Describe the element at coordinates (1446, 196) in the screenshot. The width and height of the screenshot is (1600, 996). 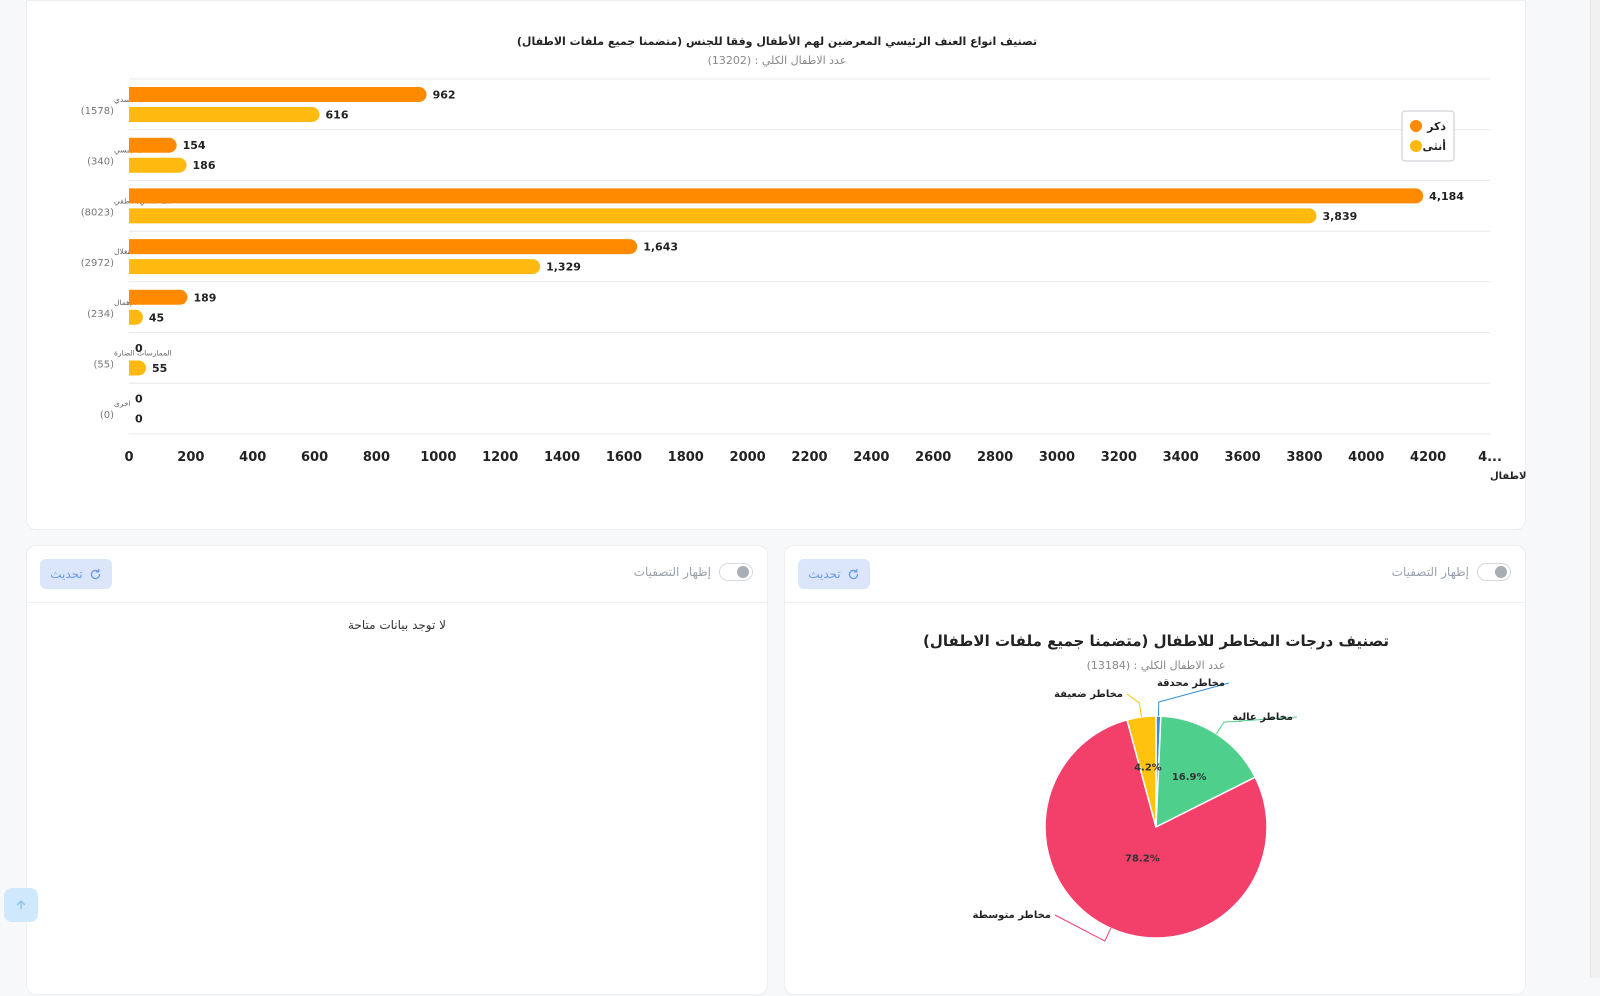
I see `bar-value-label: 4,184` at that location.